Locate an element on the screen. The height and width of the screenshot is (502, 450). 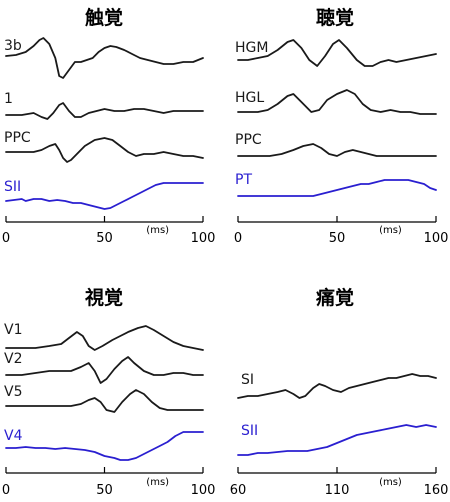
series-label: V2 is located at coordinates (13, 359).